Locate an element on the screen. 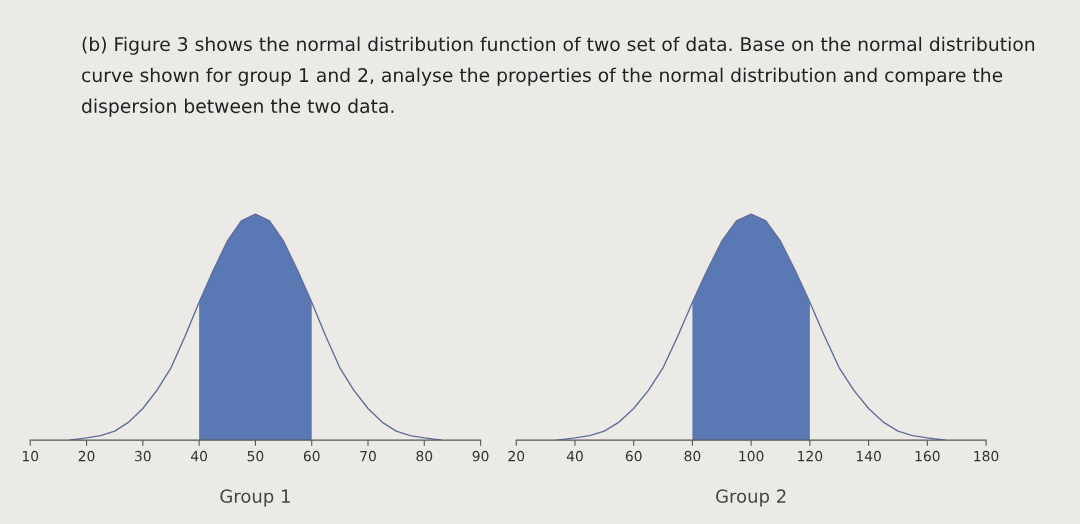 Image resolution: width=1080 pixels, height=524 pixels. x-axis-title: Group 2 is located at coordinates (751, 498).